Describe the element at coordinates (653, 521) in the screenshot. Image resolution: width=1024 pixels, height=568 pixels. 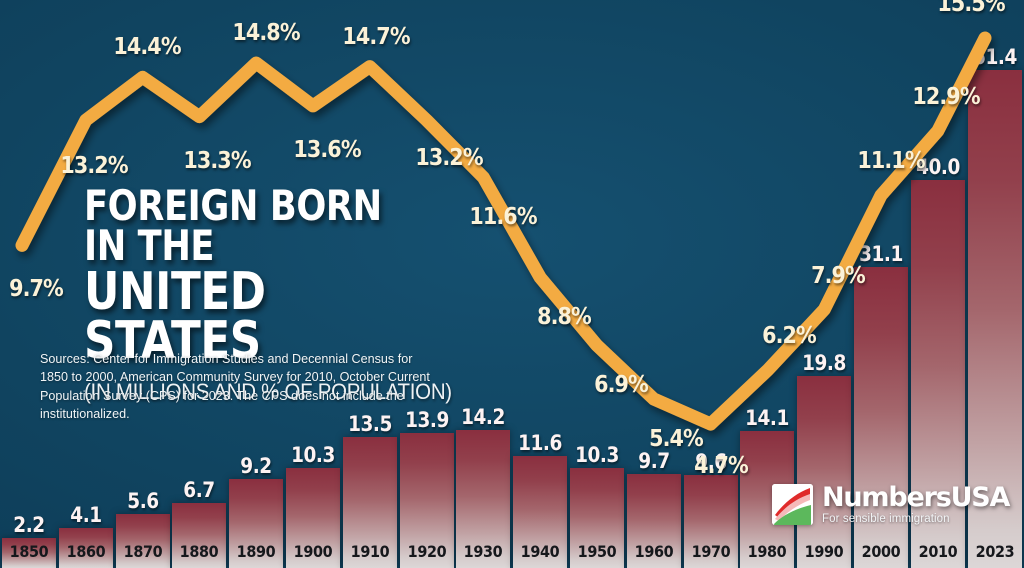
I see `bar-1960` at that location.